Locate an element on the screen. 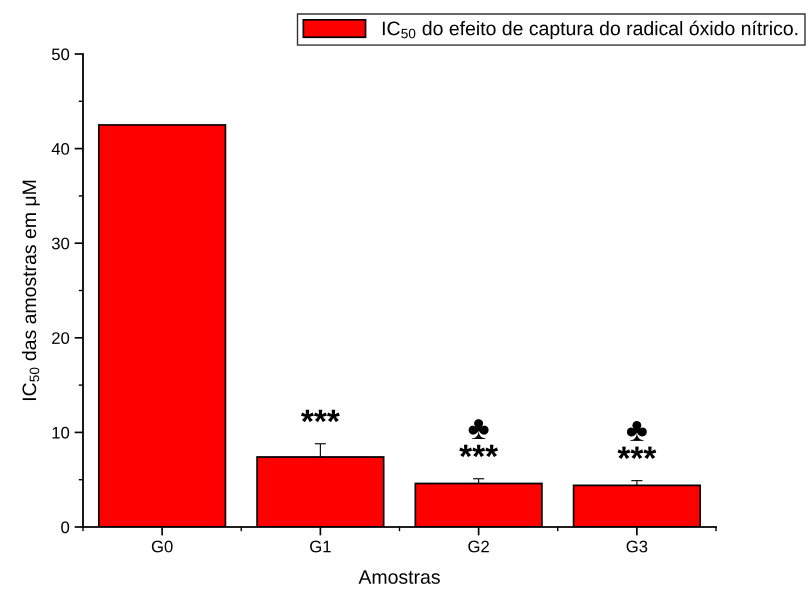 The width and height of the screenshot is (809, 593). x-tick-label: G3 is located at coordinates (637, 546).